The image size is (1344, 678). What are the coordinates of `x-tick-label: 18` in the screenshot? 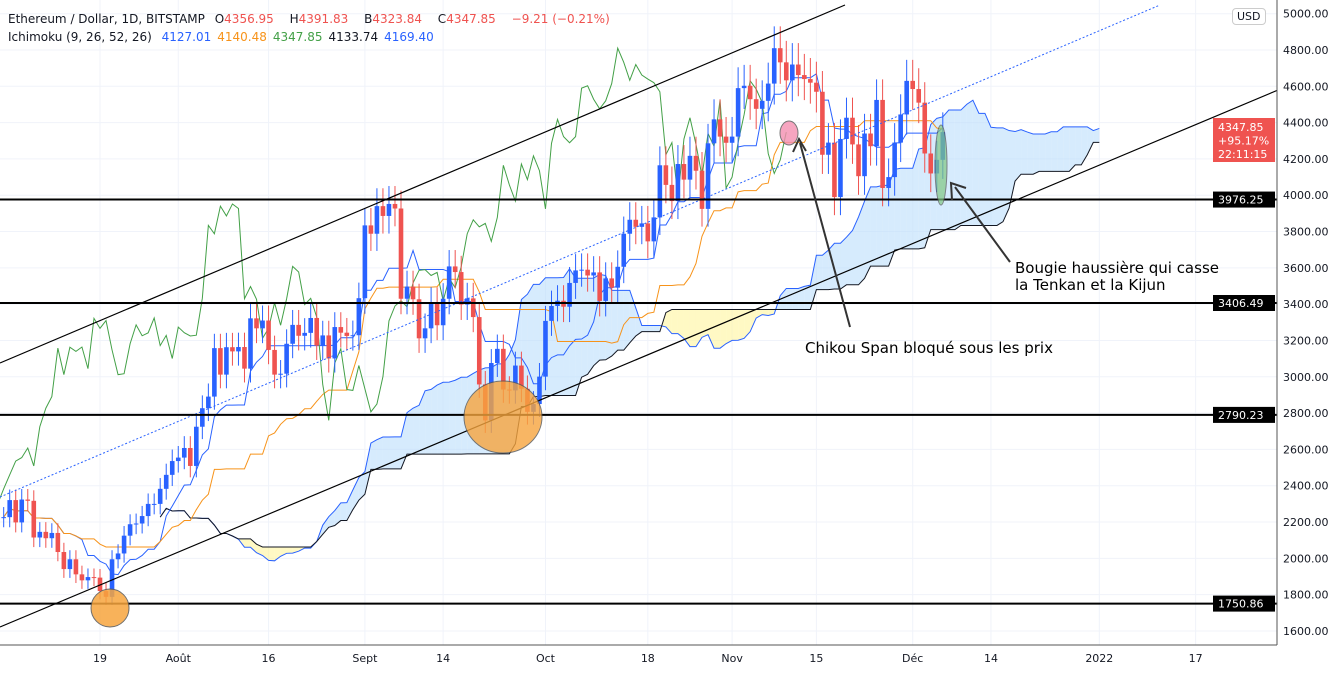 It's located at (648, 658).